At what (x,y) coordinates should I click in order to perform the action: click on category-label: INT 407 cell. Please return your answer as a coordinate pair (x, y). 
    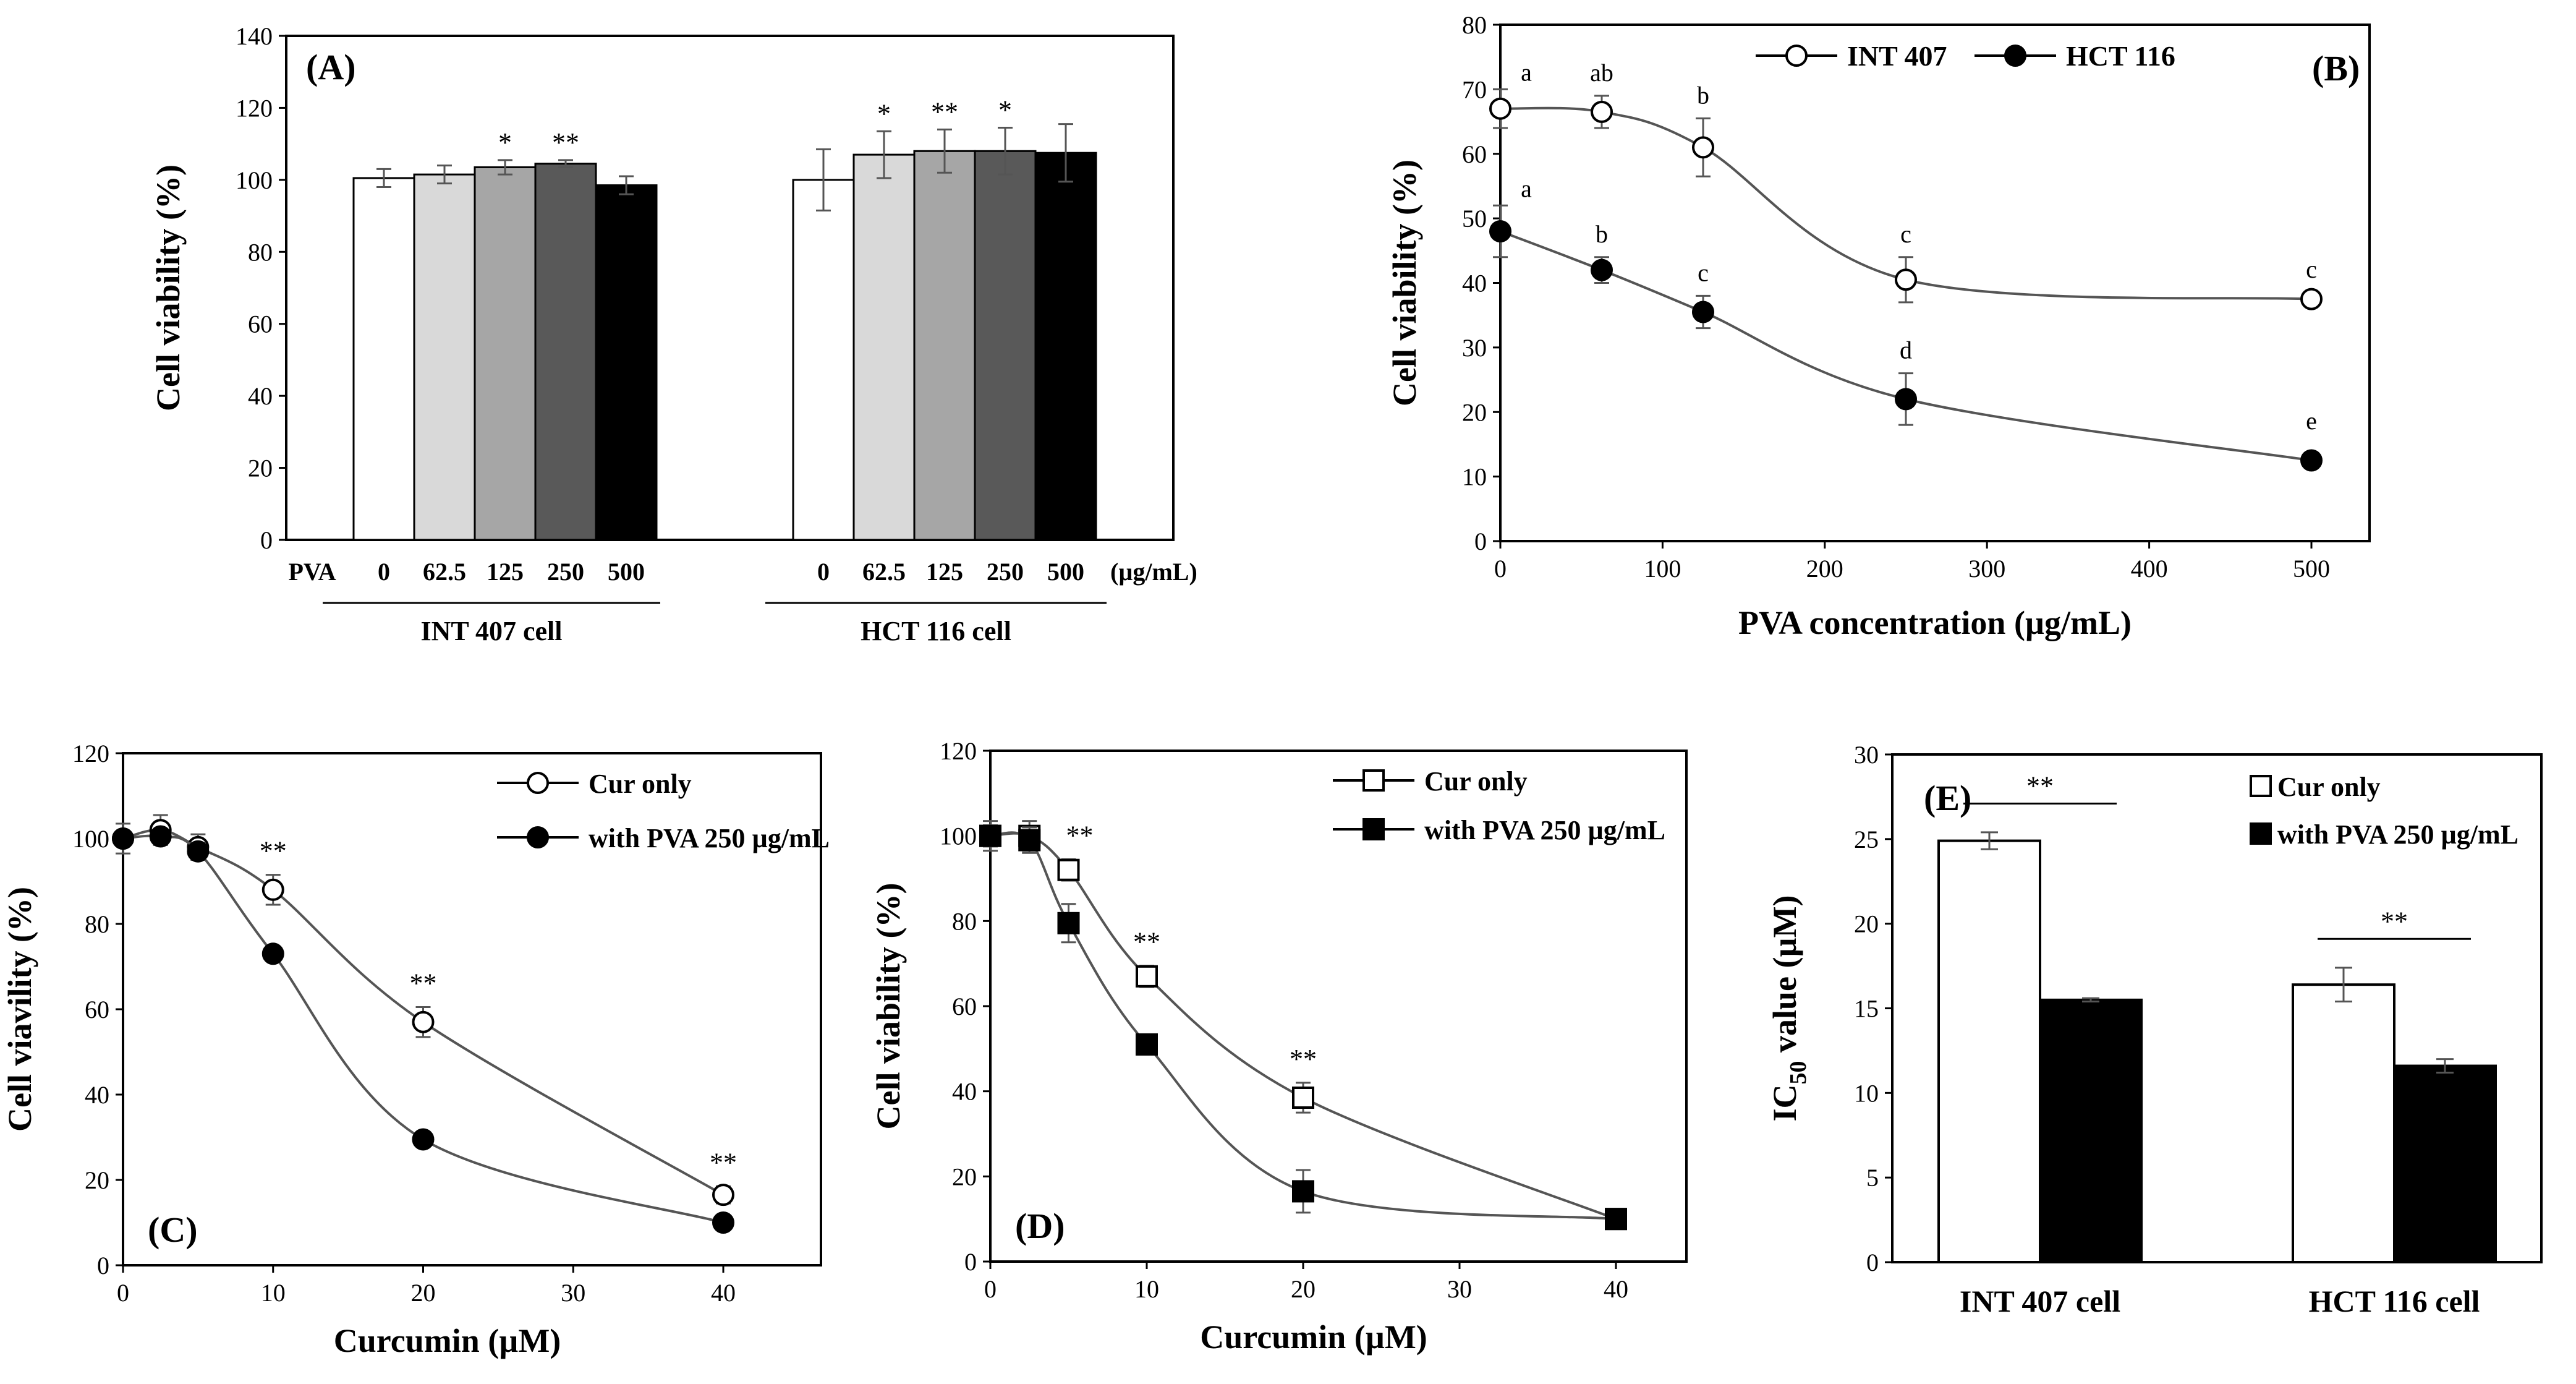
    Looking at the image, I should click on (2040, 1301).